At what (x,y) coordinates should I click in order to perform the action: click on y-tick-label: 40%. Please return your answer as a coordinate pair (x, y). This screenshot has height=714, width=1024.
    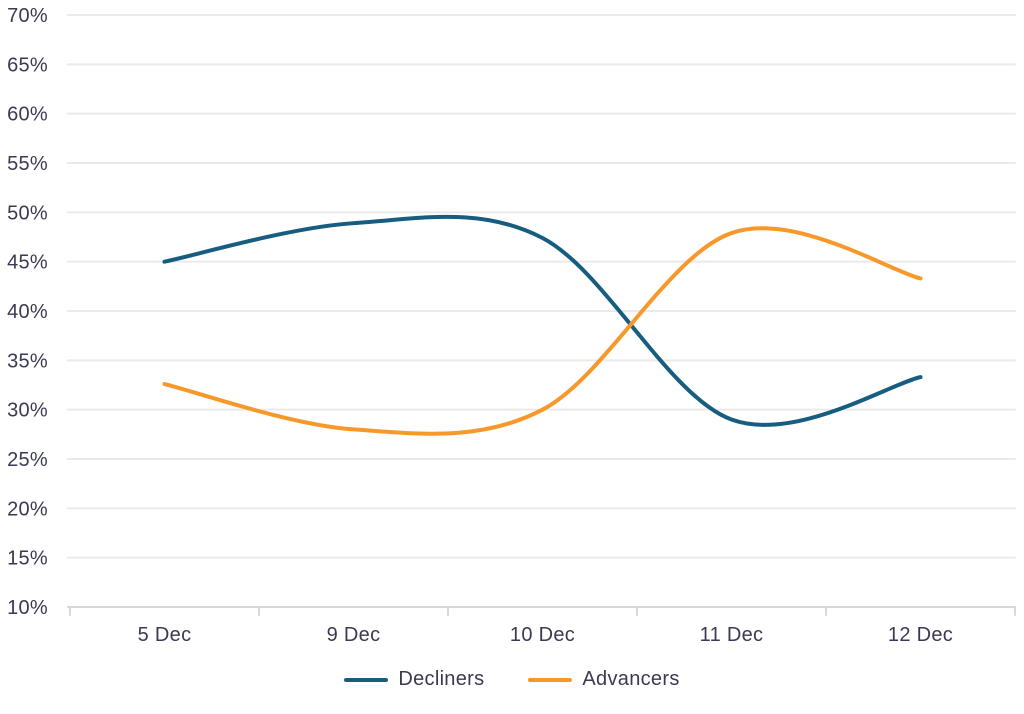
    Looking at the image, I should click on (27, 312).